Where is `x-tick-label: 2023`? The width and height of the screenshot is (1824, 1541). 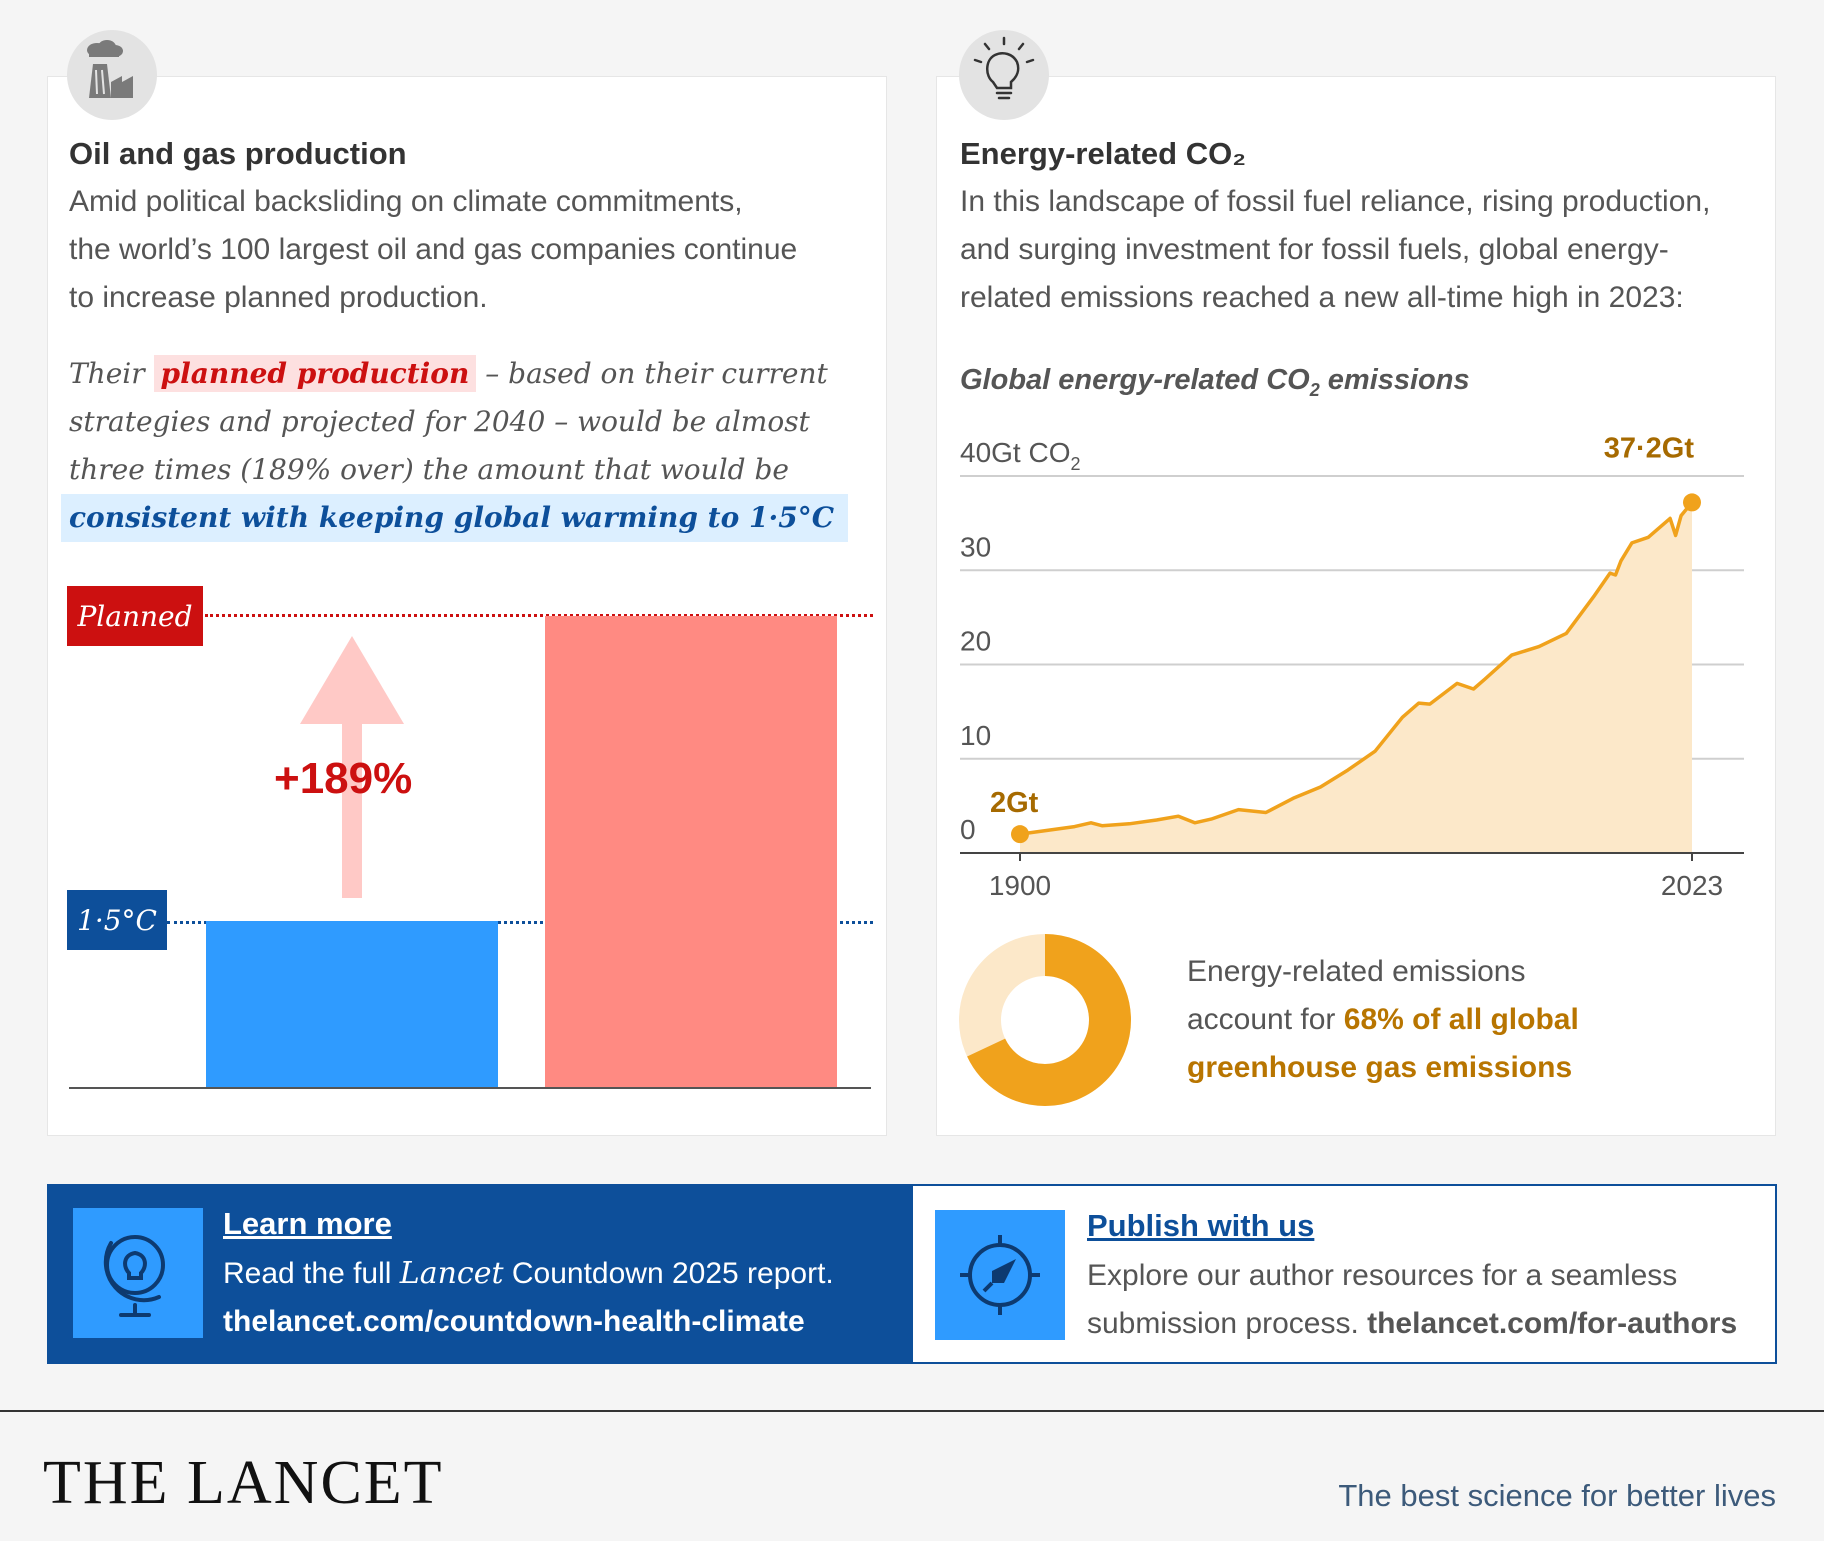 x-tick-label: 2023 is located at coordinates (1692, 885).